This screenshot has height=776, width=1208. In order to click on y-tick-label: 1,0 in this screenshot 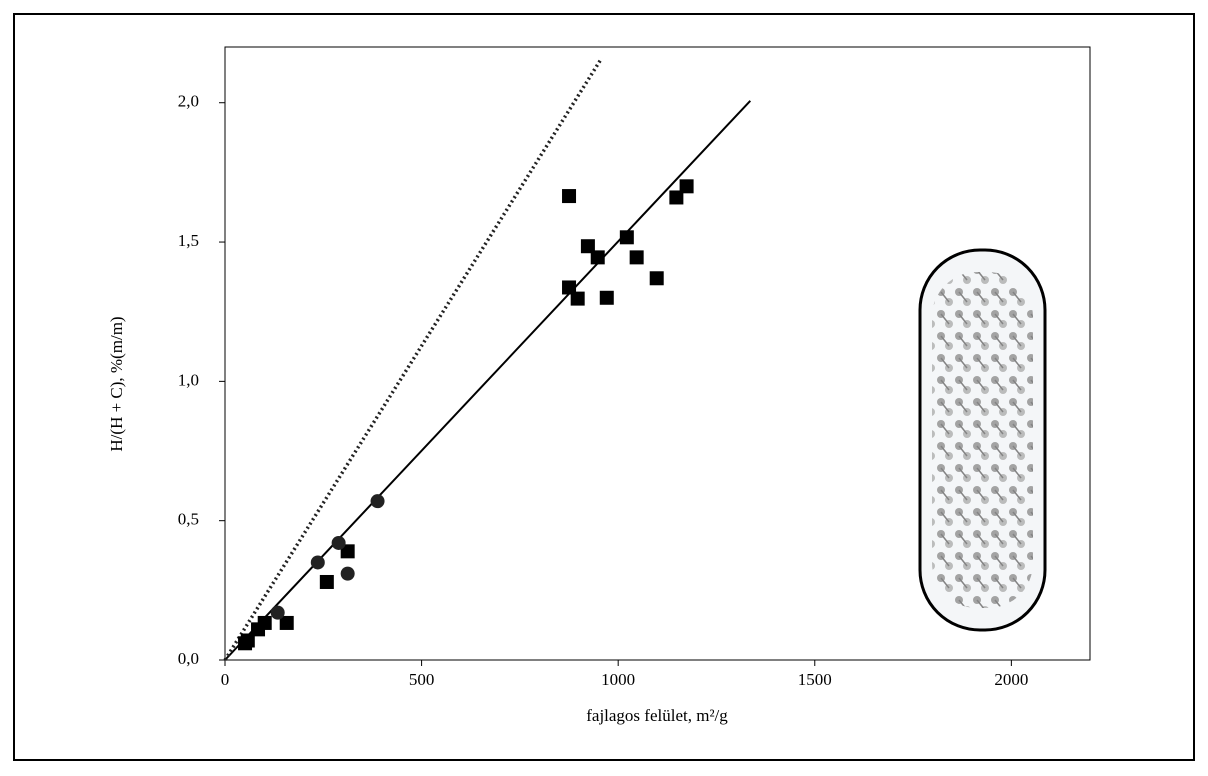, I will do `click(188, 379)`.